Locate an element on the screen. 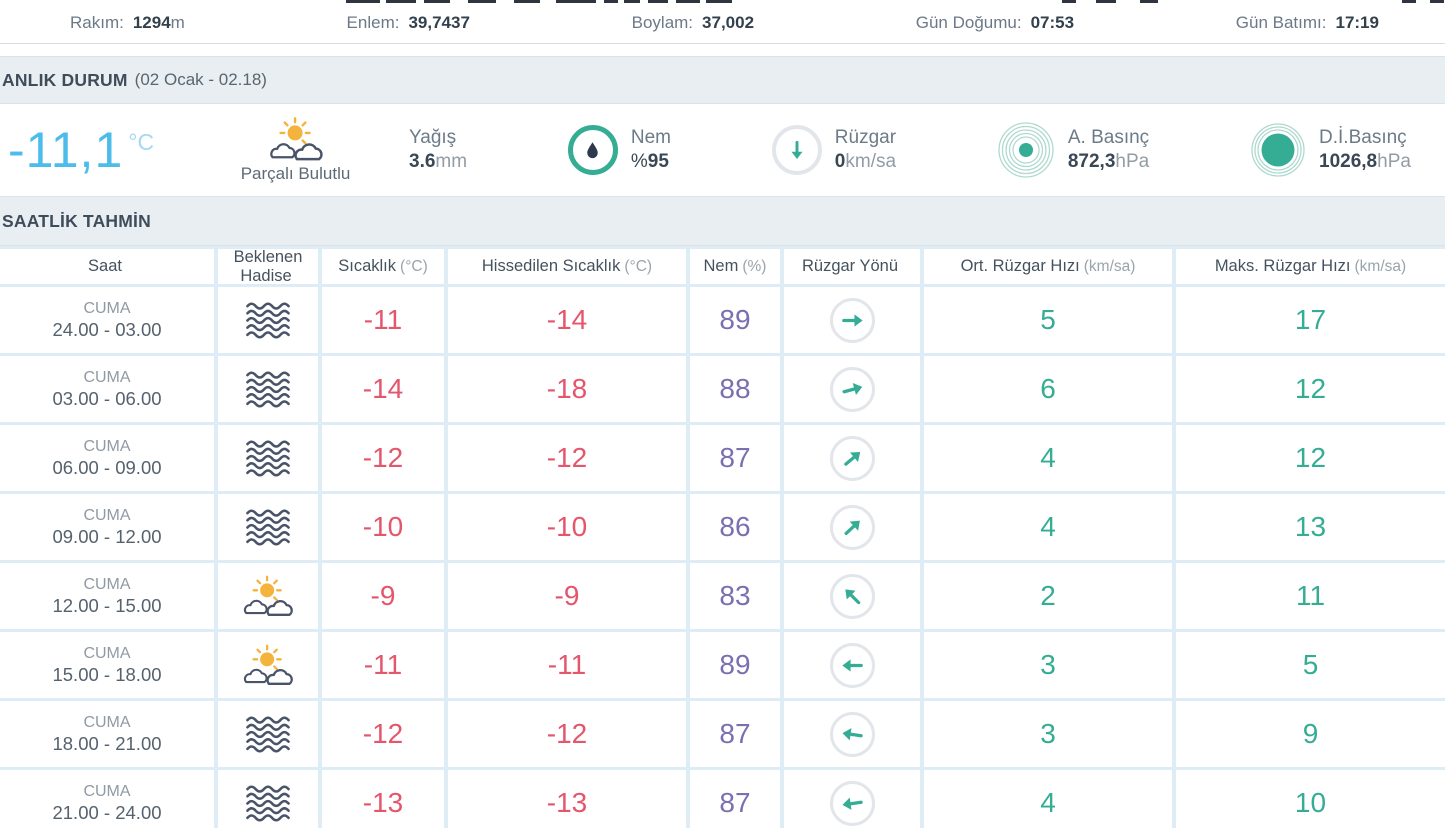  stat-unit: mm is located at coordinates (451, 161).